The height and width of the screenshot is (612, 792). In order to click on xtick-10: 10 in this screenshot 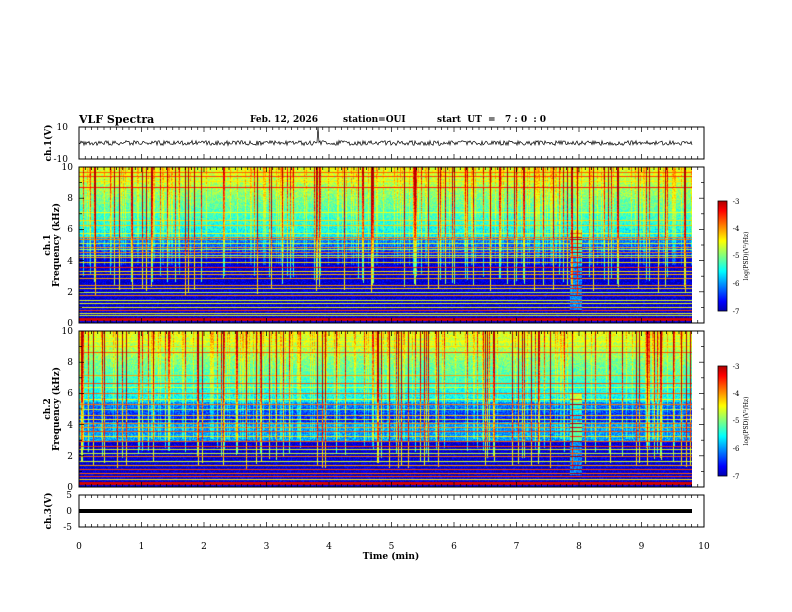, I will do `click(704, 547)`.